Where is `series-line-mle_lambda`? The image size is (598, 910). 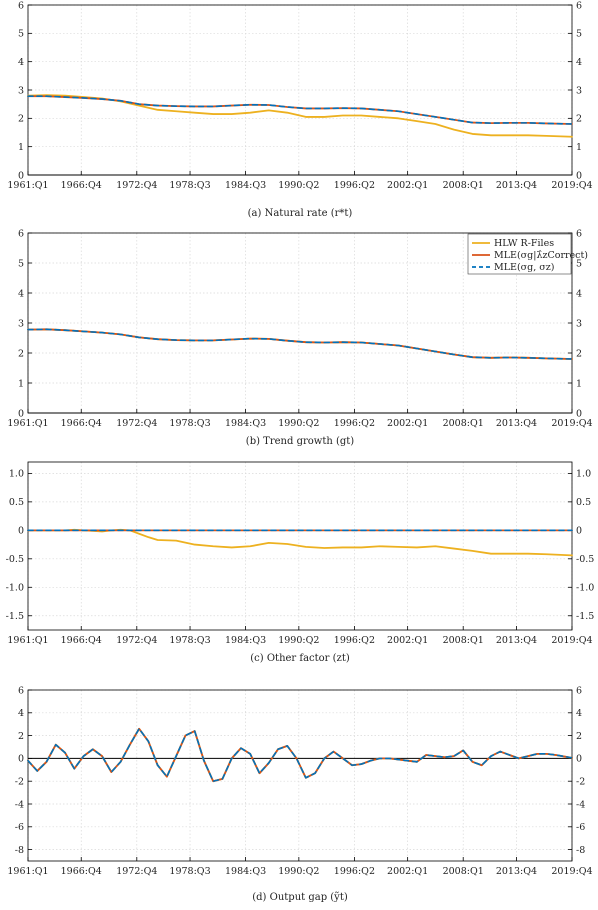
series-line-mle_lambda is located at coordinates (300, 755).